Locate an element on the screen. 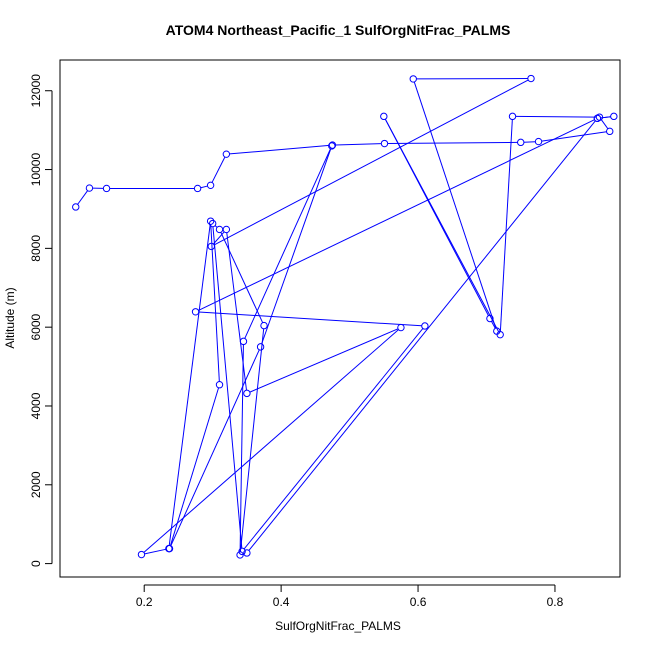  y-axis: 0 2000 4000 6000 8000 10000 12000 is located at coordinates (41, 320).